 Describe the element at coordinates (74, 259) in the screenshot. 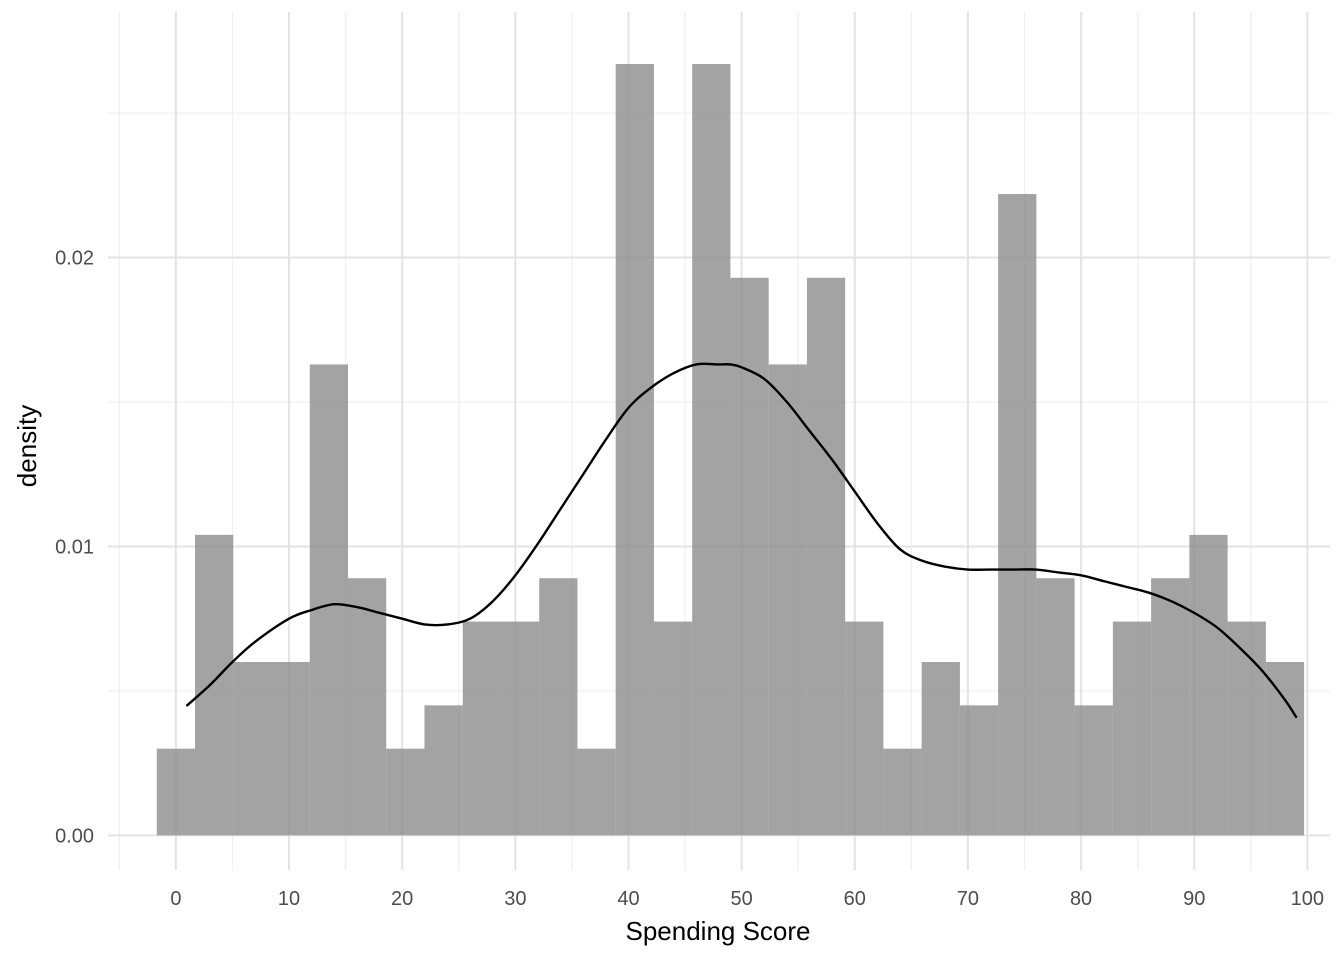

I see `y-tick-label: 0.02` at that location.